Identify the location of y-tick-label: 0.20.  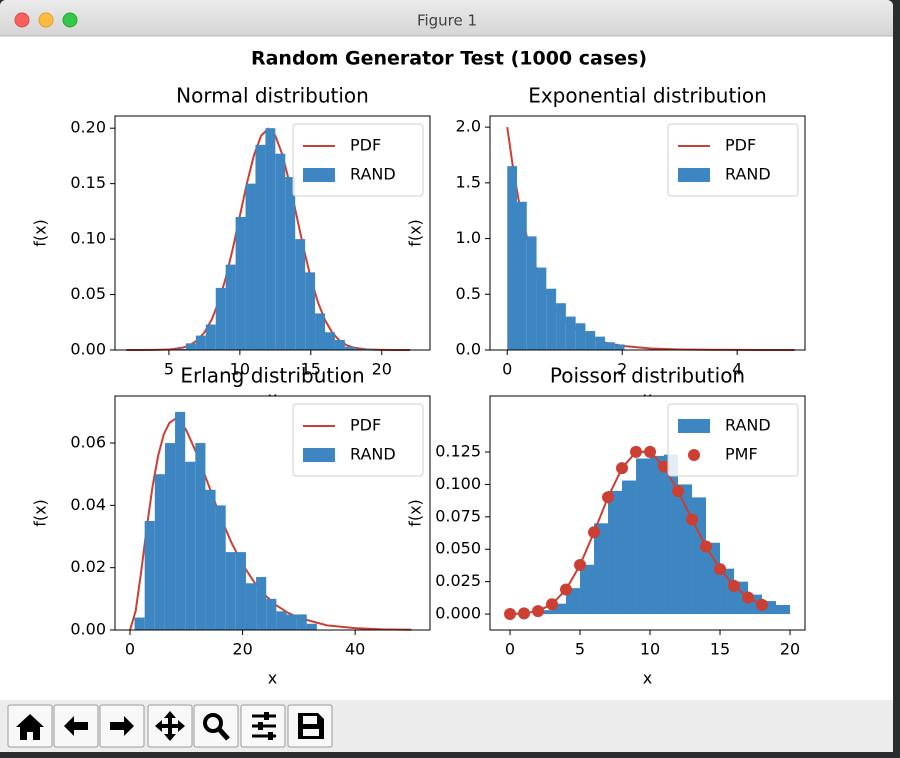
(88, 127).